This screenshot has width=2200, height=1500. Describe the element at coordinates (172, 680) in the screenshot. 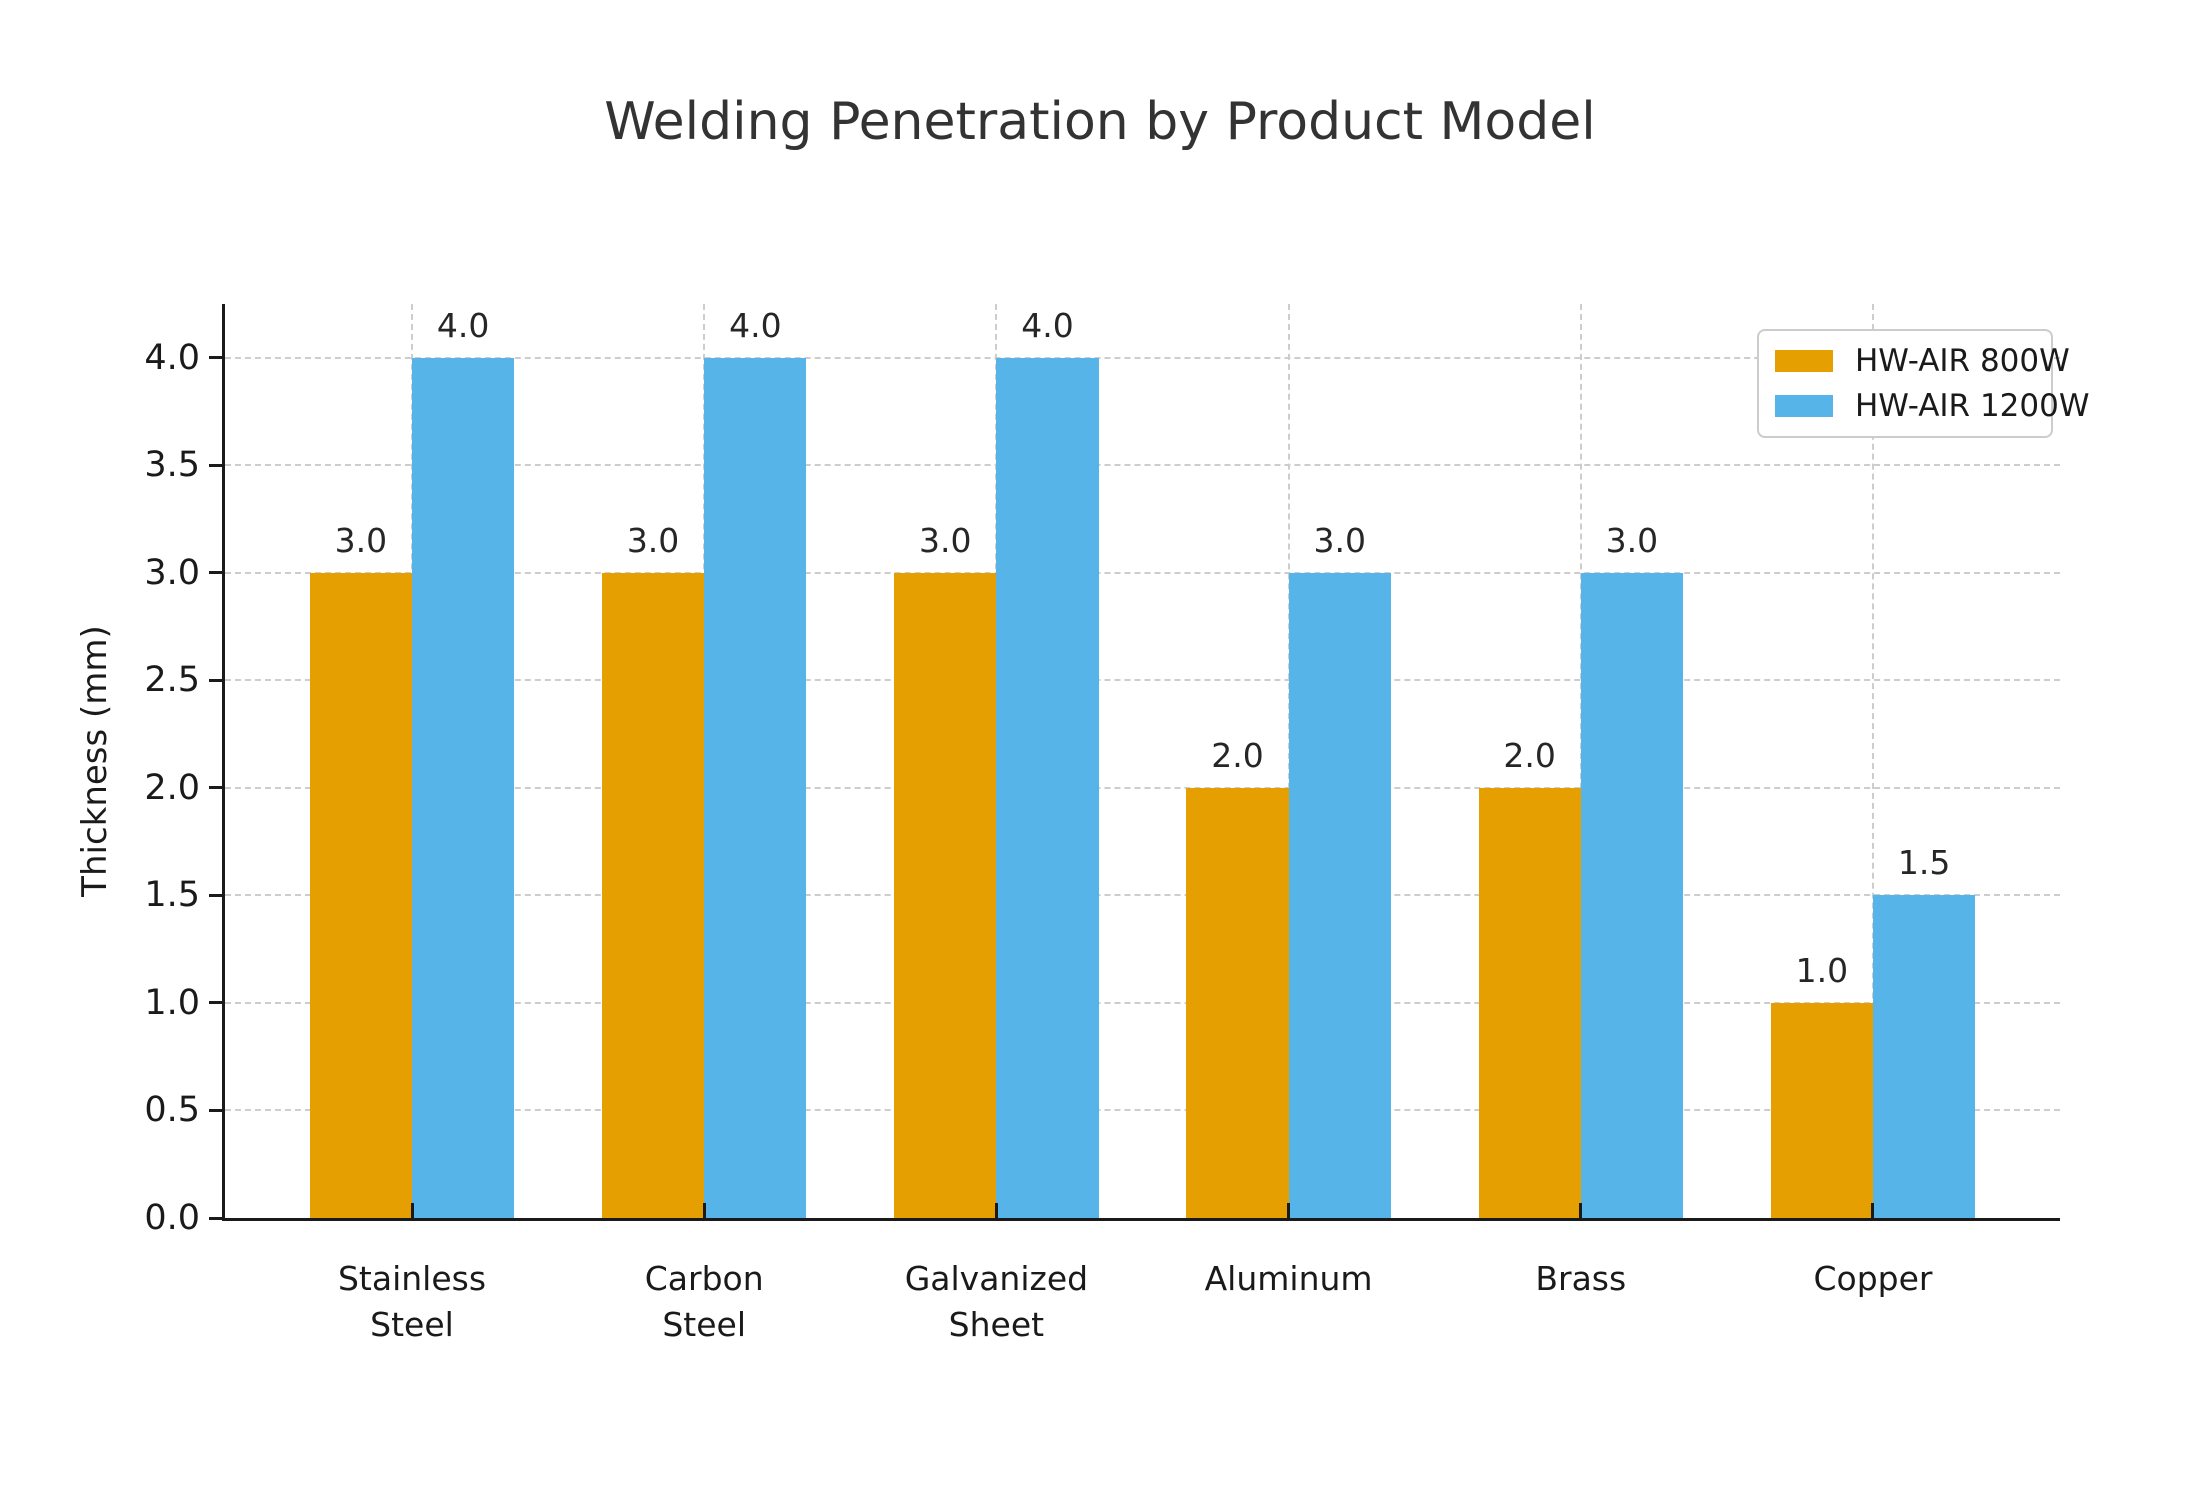

I see `y-tick-label: 2.5` at that location.